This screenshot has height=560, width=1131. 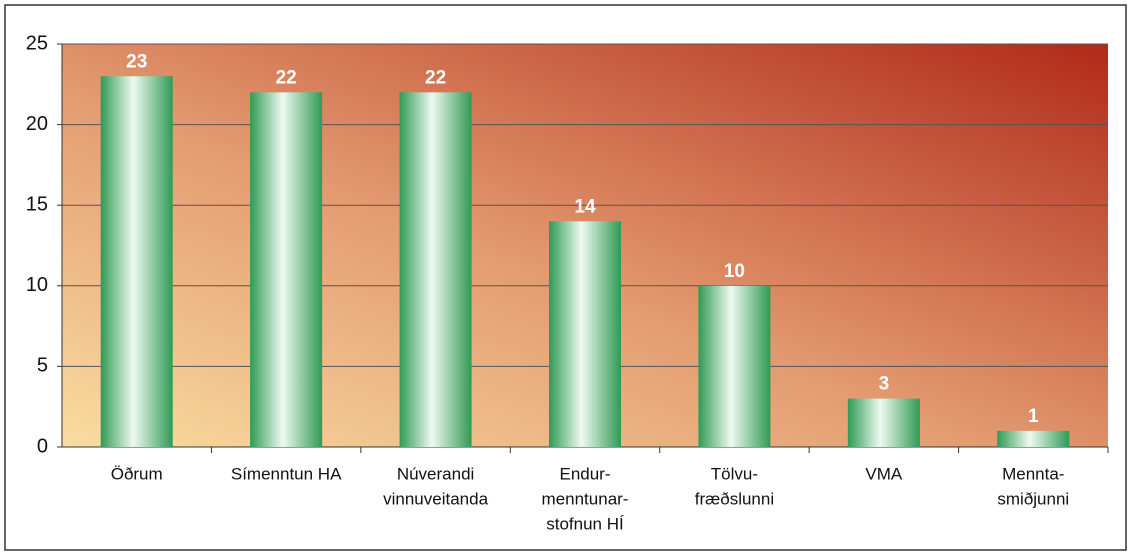 I want to click on y-tick-label: 20, so click(x=37, y=124).